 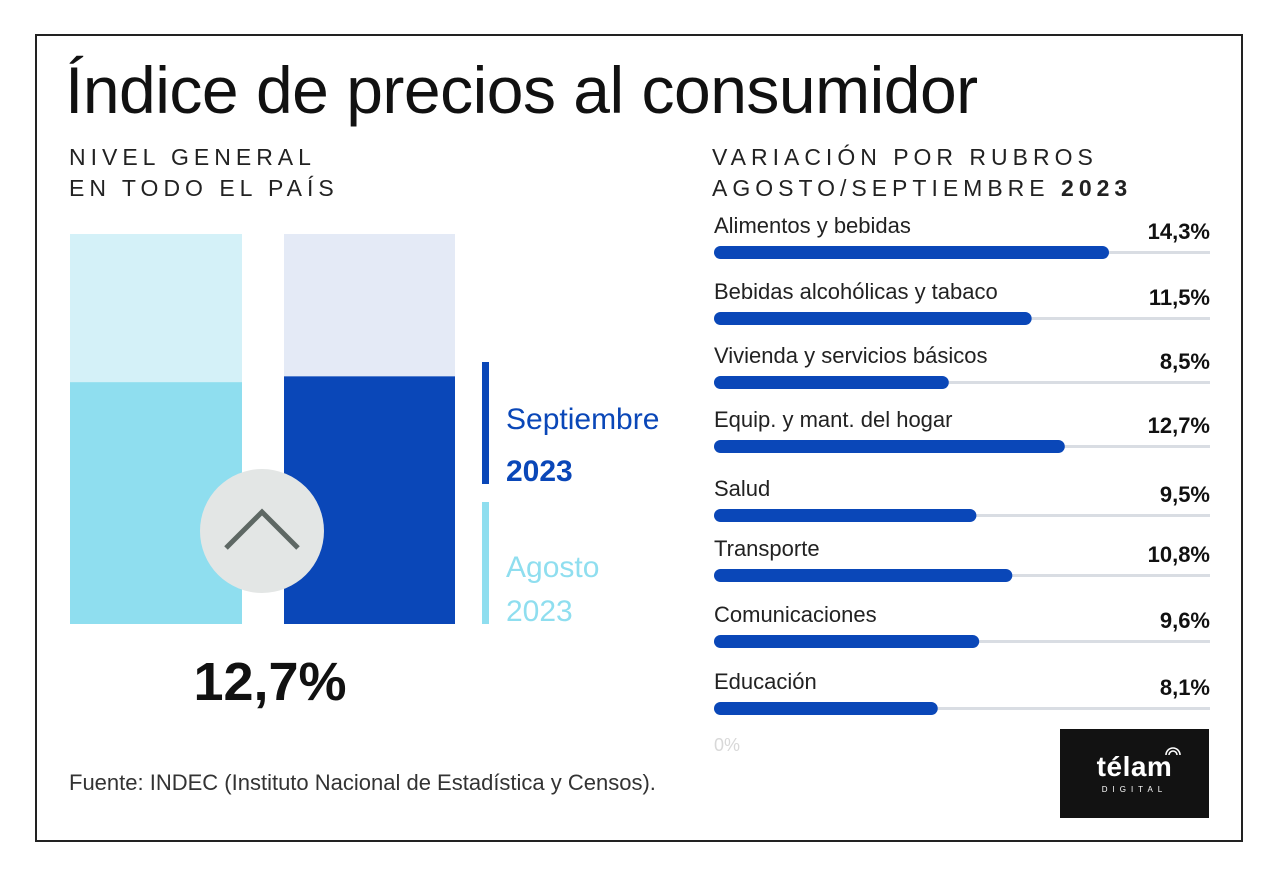 I want to click on rubro-label: Bebidas alcohólicas y tabaco, so click(x=856, y=291).